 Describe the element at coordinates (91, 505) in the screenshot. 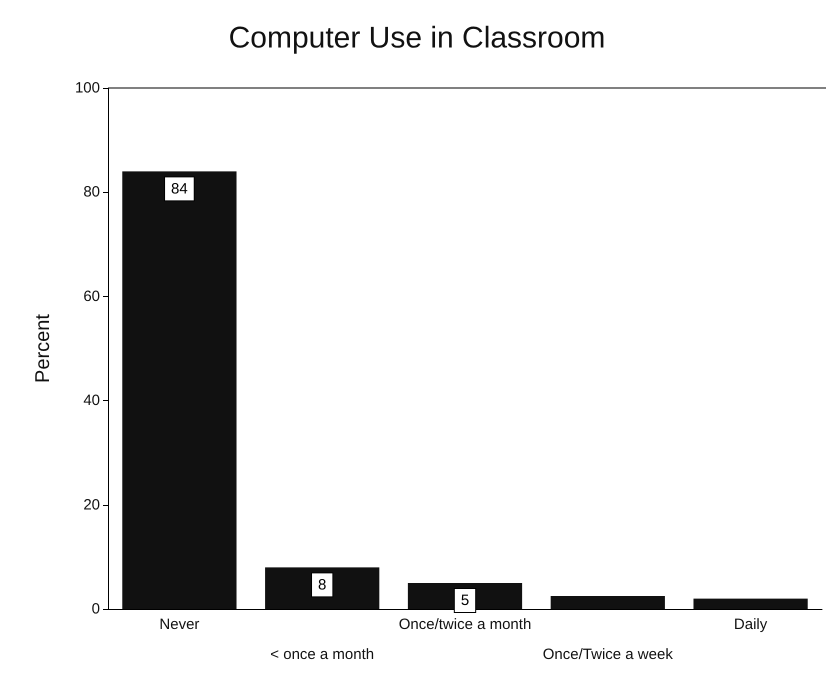

I see `y-tick-label: 20` at that location.